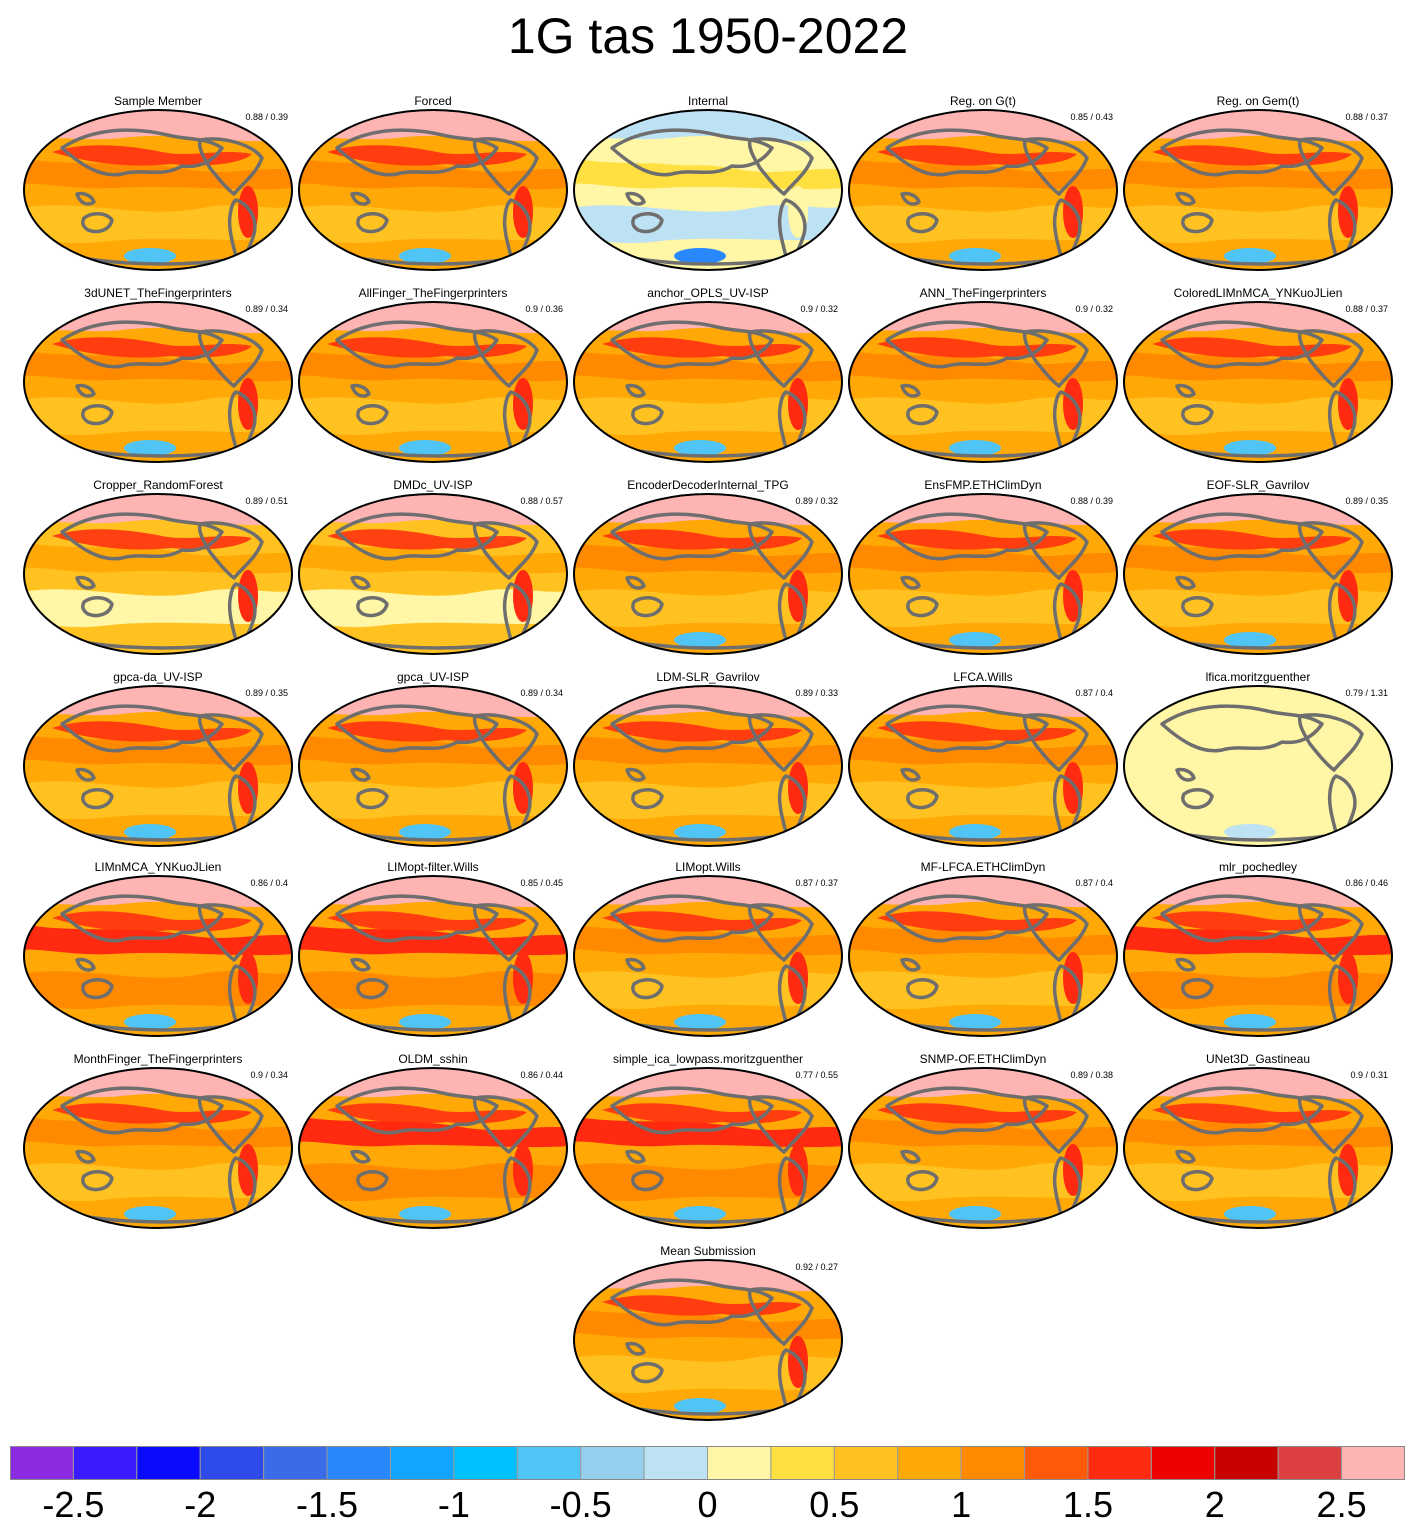 This screenshot has height=1530, width=1416. I want to click on panel-title: Mean Submission, so click(708, 1251).